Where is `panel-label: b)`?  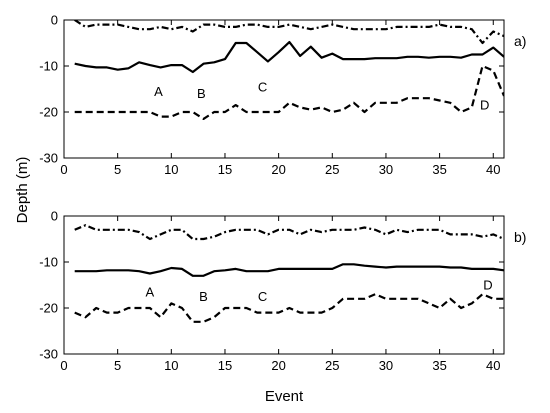
panel-label: b) is located at coordinates (520, 237).